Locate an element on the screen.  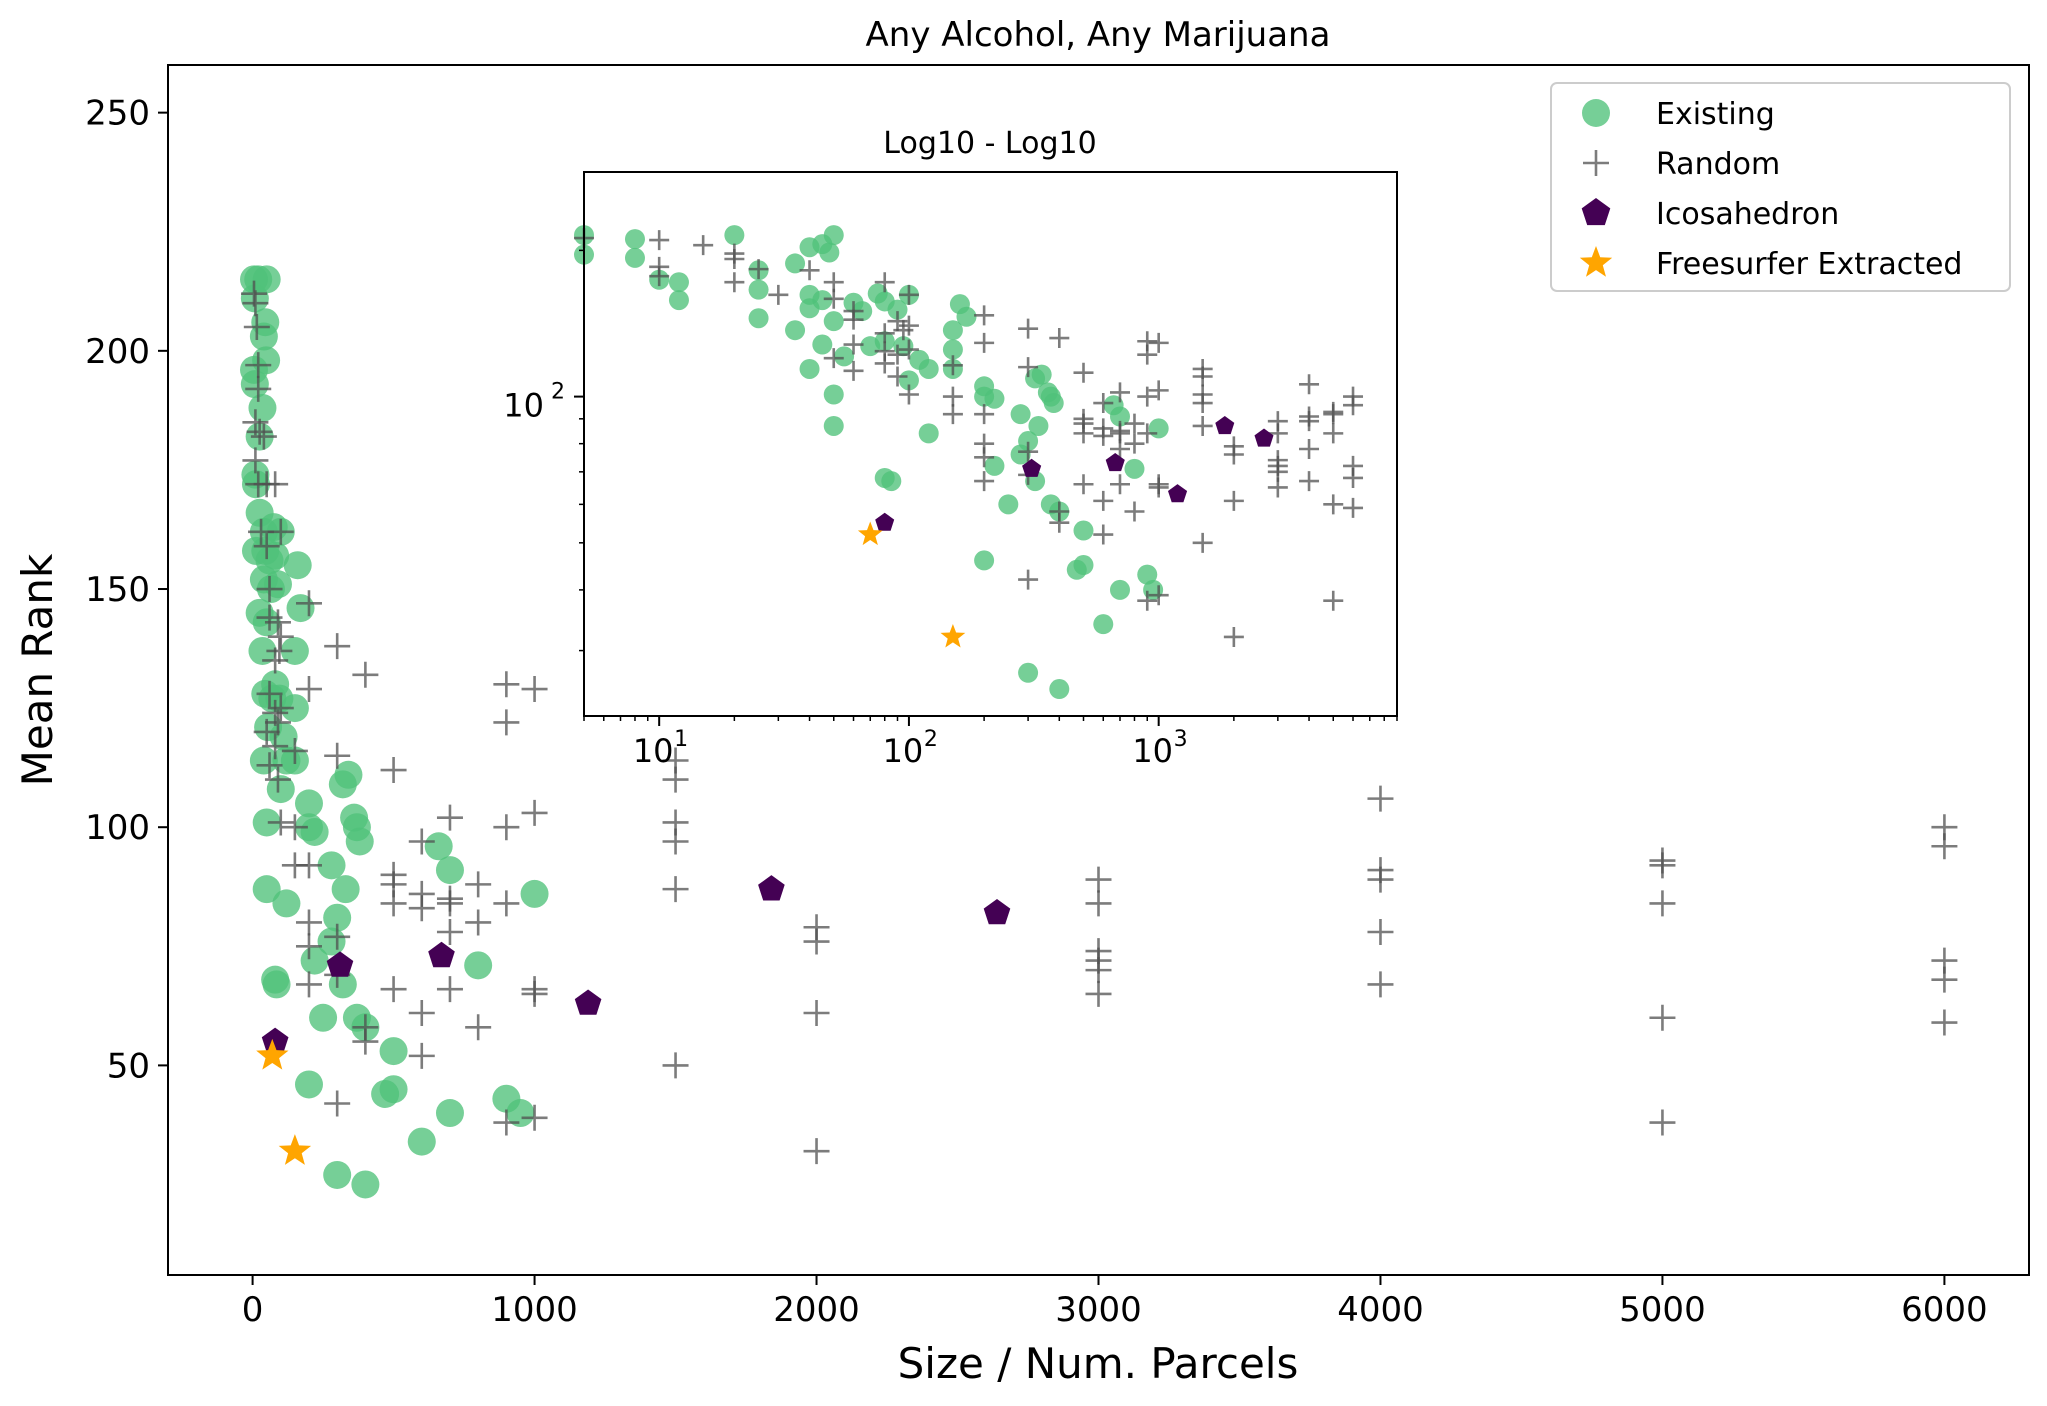
inset-x-tick-exponent: 3 is located at coordinates (1181, 739).